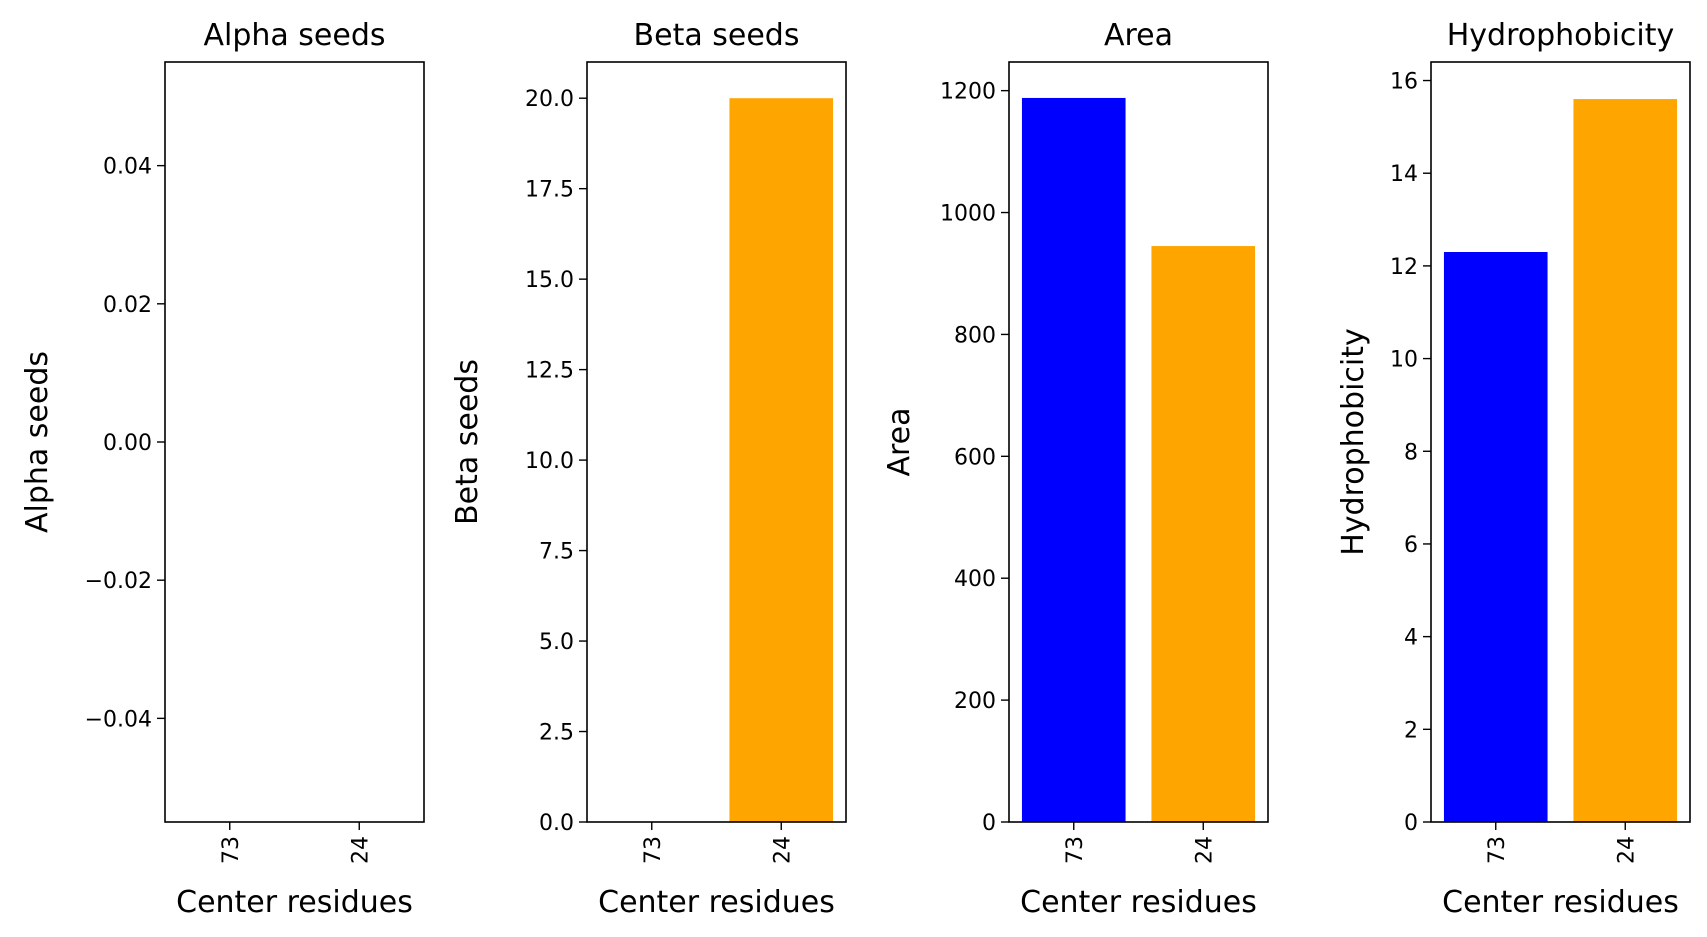 Image resolution: width=1707 pixels, height=937 pixels. Describe the element at coordinates (118, 581) in the screenshot. I see `y-tick-label: −0.02` at that location.